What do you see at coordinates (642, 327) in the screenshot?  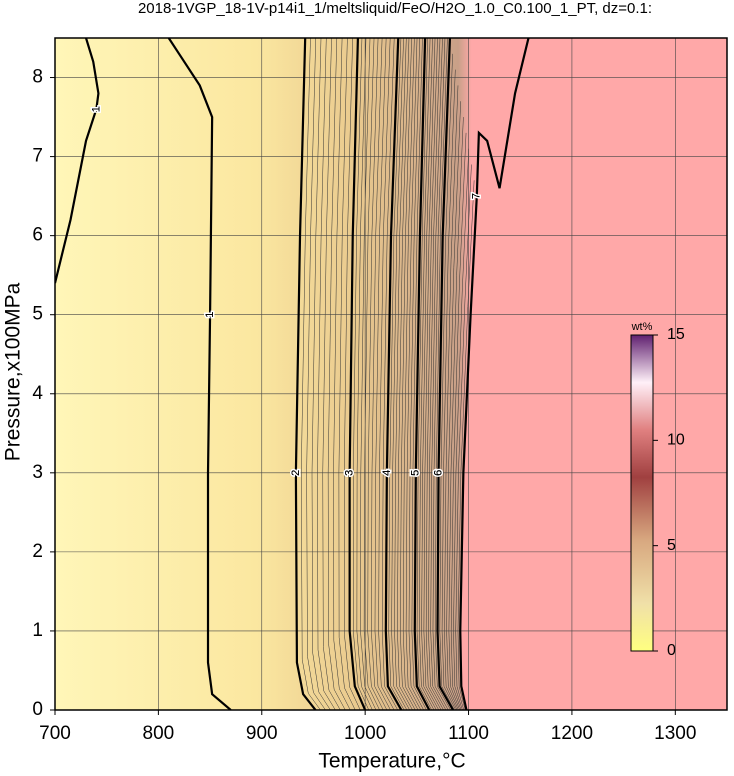 I see `colorbar-label: wt%` at bounding box center [642, 327].